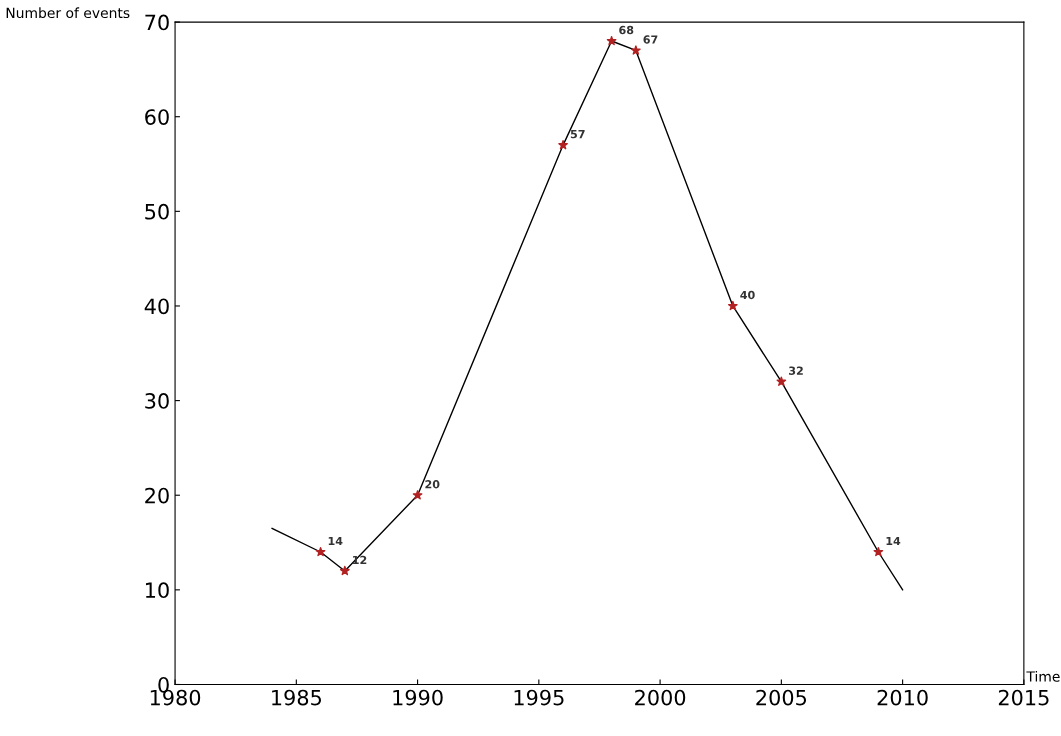  Describe the element at coordinates (157, 22) in the screenshot. I see `y-tick-label: 70` at that location.